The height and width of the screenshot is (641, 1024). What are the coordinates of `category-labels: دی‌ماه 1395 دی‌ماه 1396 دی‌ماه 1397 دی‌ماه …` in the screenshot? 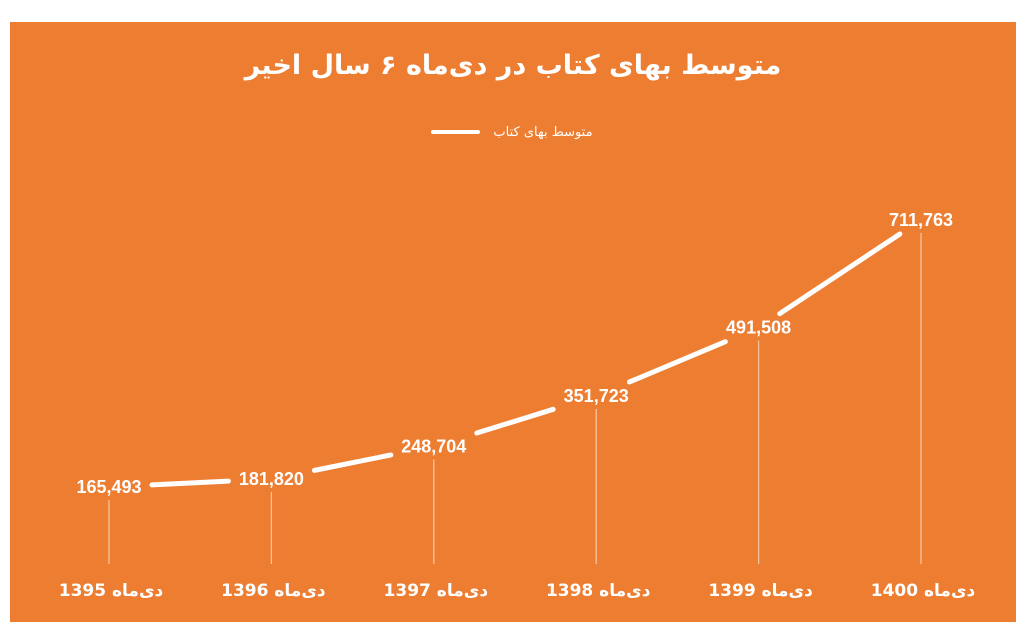 It's located at (517, 591).